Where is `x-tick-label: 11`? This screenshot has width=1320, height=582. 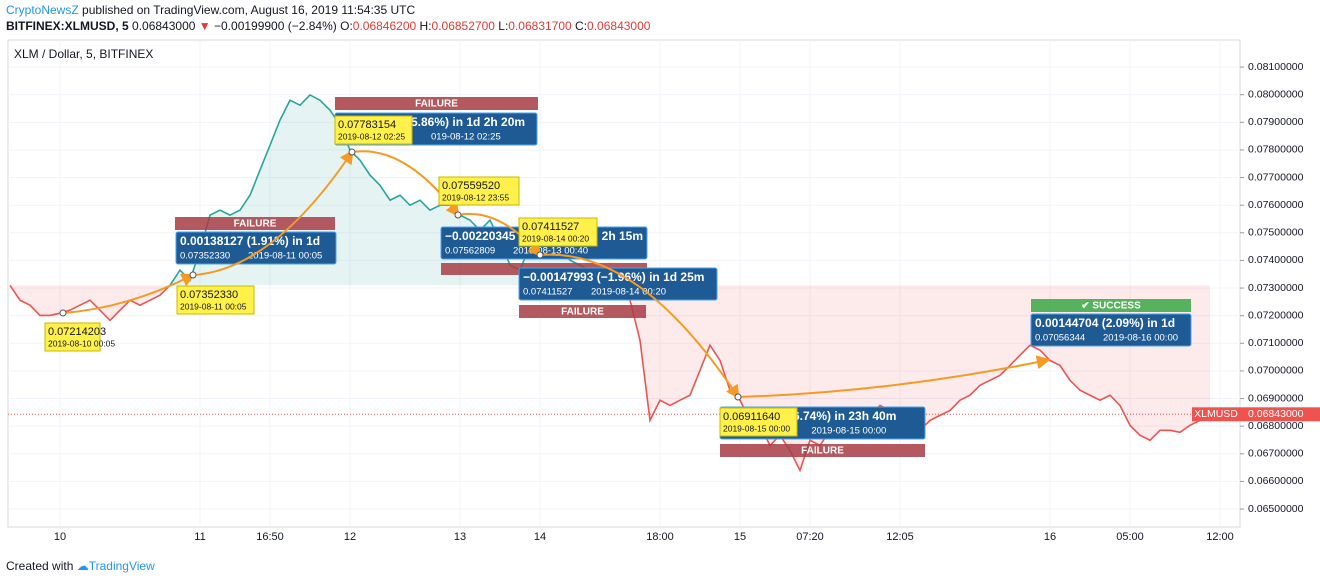 x-tick-label: 11 is located at coordinates (199, 537).